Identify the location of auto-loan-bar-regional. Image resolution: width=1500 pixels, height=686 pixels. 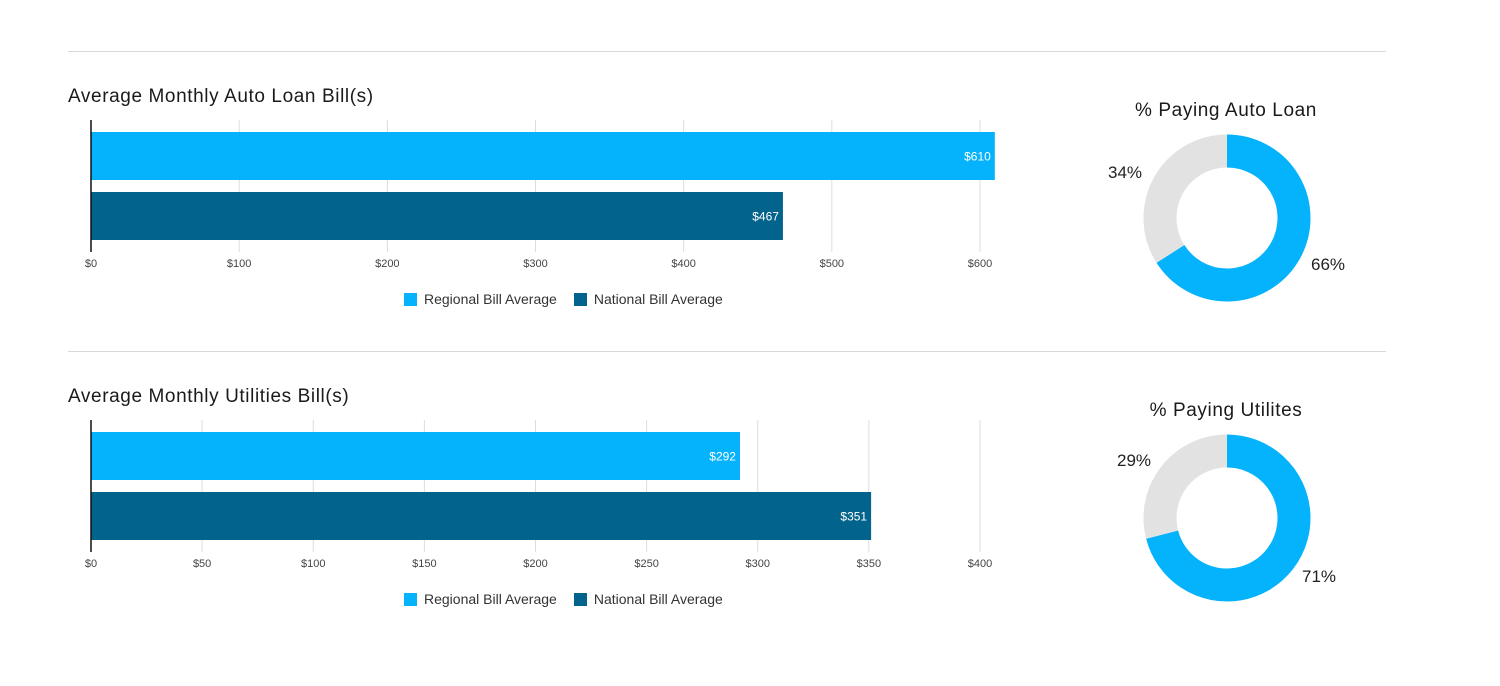
(543, 156).